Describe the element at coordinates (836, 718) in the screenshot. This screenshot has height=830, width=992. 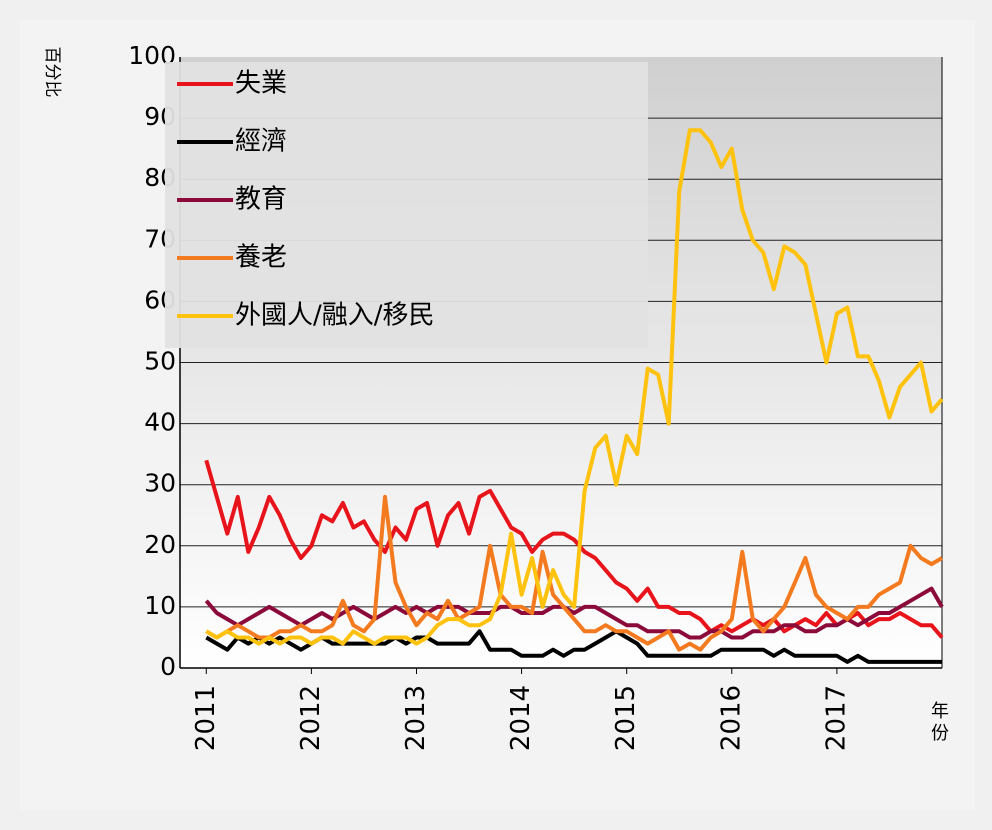
I see `x-tick-label: 2017` at that location.